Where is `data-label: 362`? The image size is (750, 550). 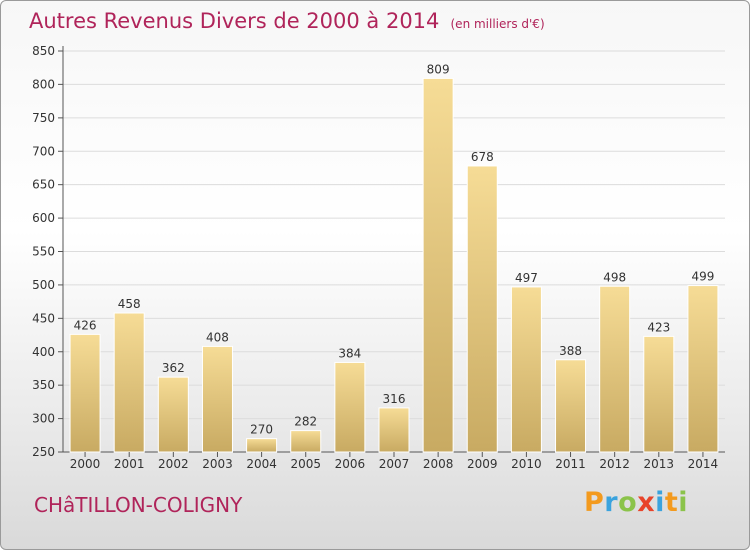 data-label: 362 is located at coordinates (173, 368).